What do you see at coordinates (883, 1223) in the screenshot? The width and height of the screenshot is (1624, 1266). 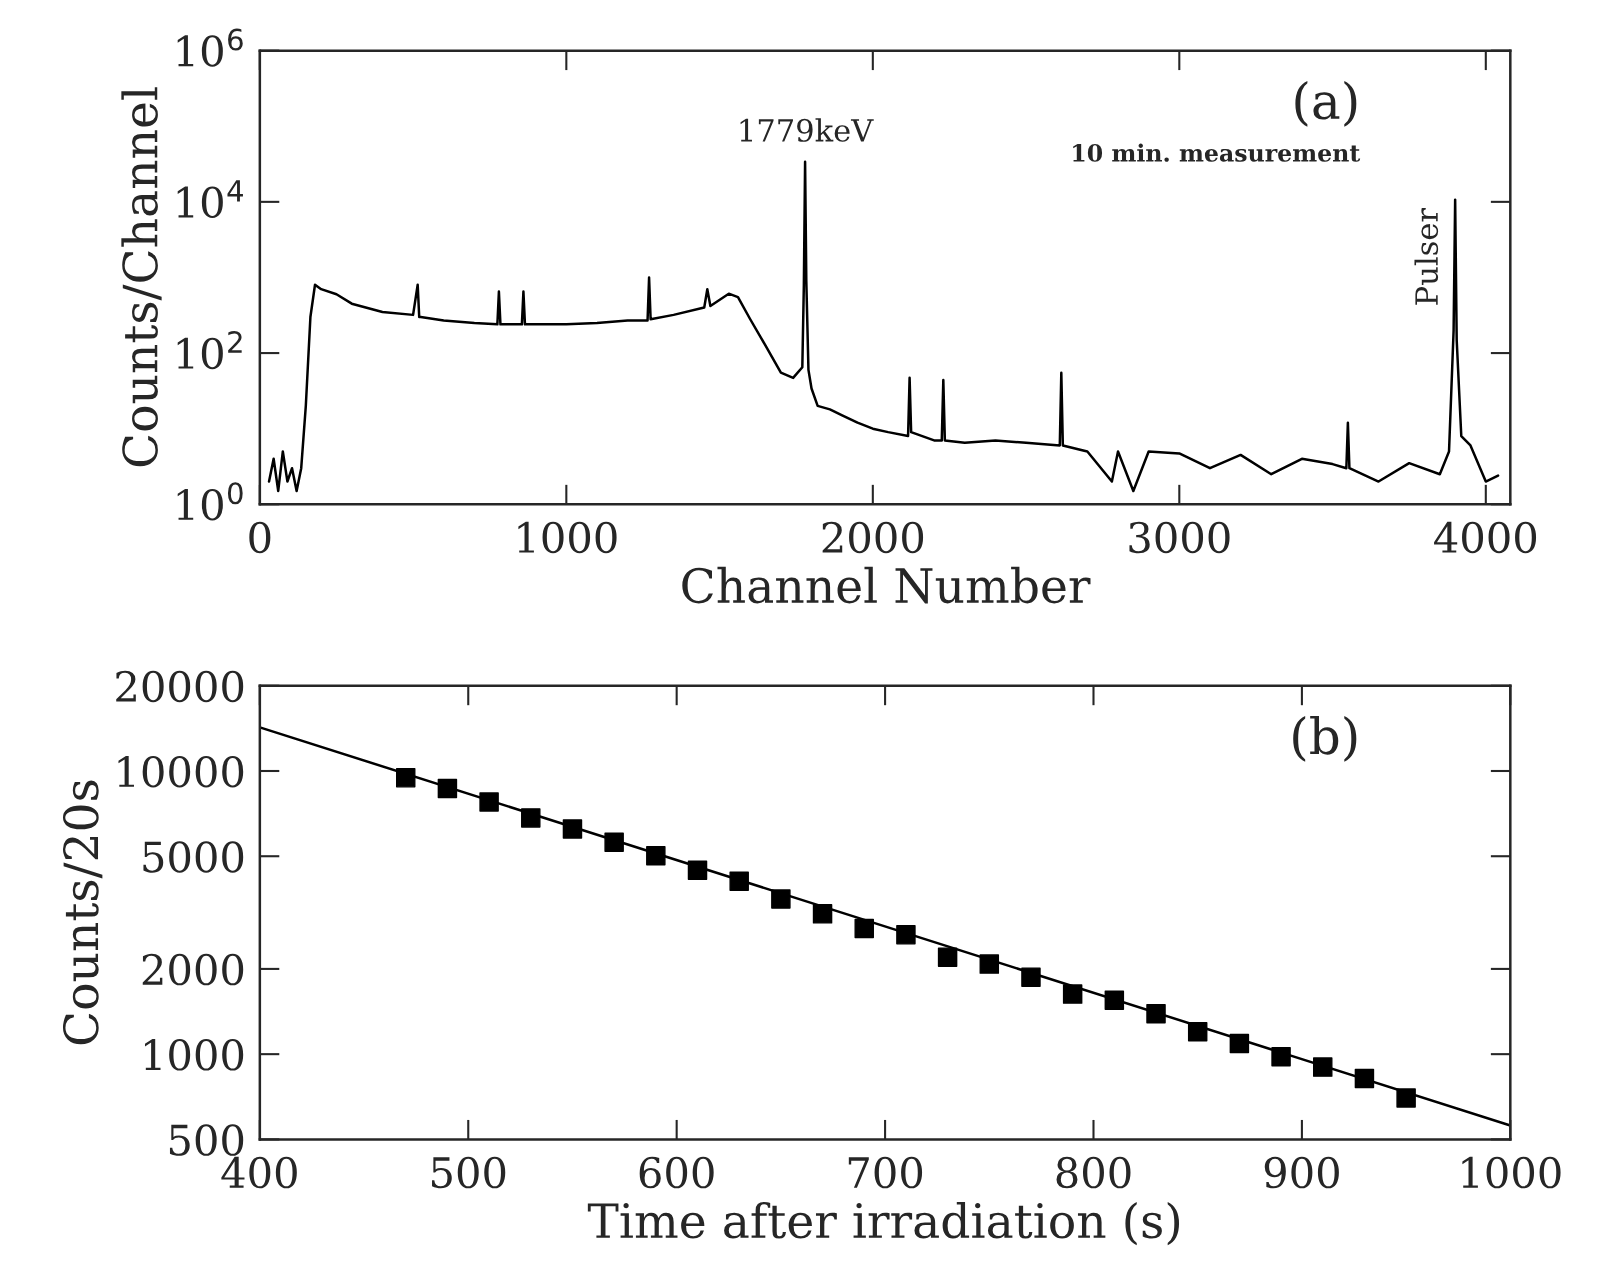 I see `x-axis-title: Time after irradiation (s)` at bounding box center [883, 1223].